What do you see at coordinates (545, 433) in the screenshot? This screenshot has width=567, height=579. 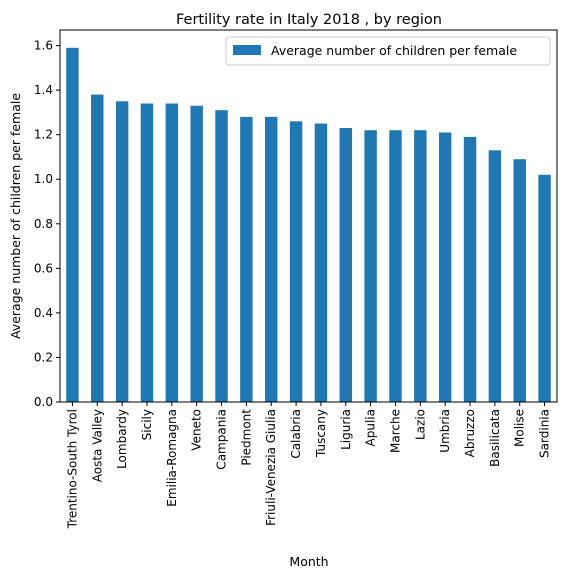 I see `x-tick-label: Sardinia` at bounding box center [545, 433].